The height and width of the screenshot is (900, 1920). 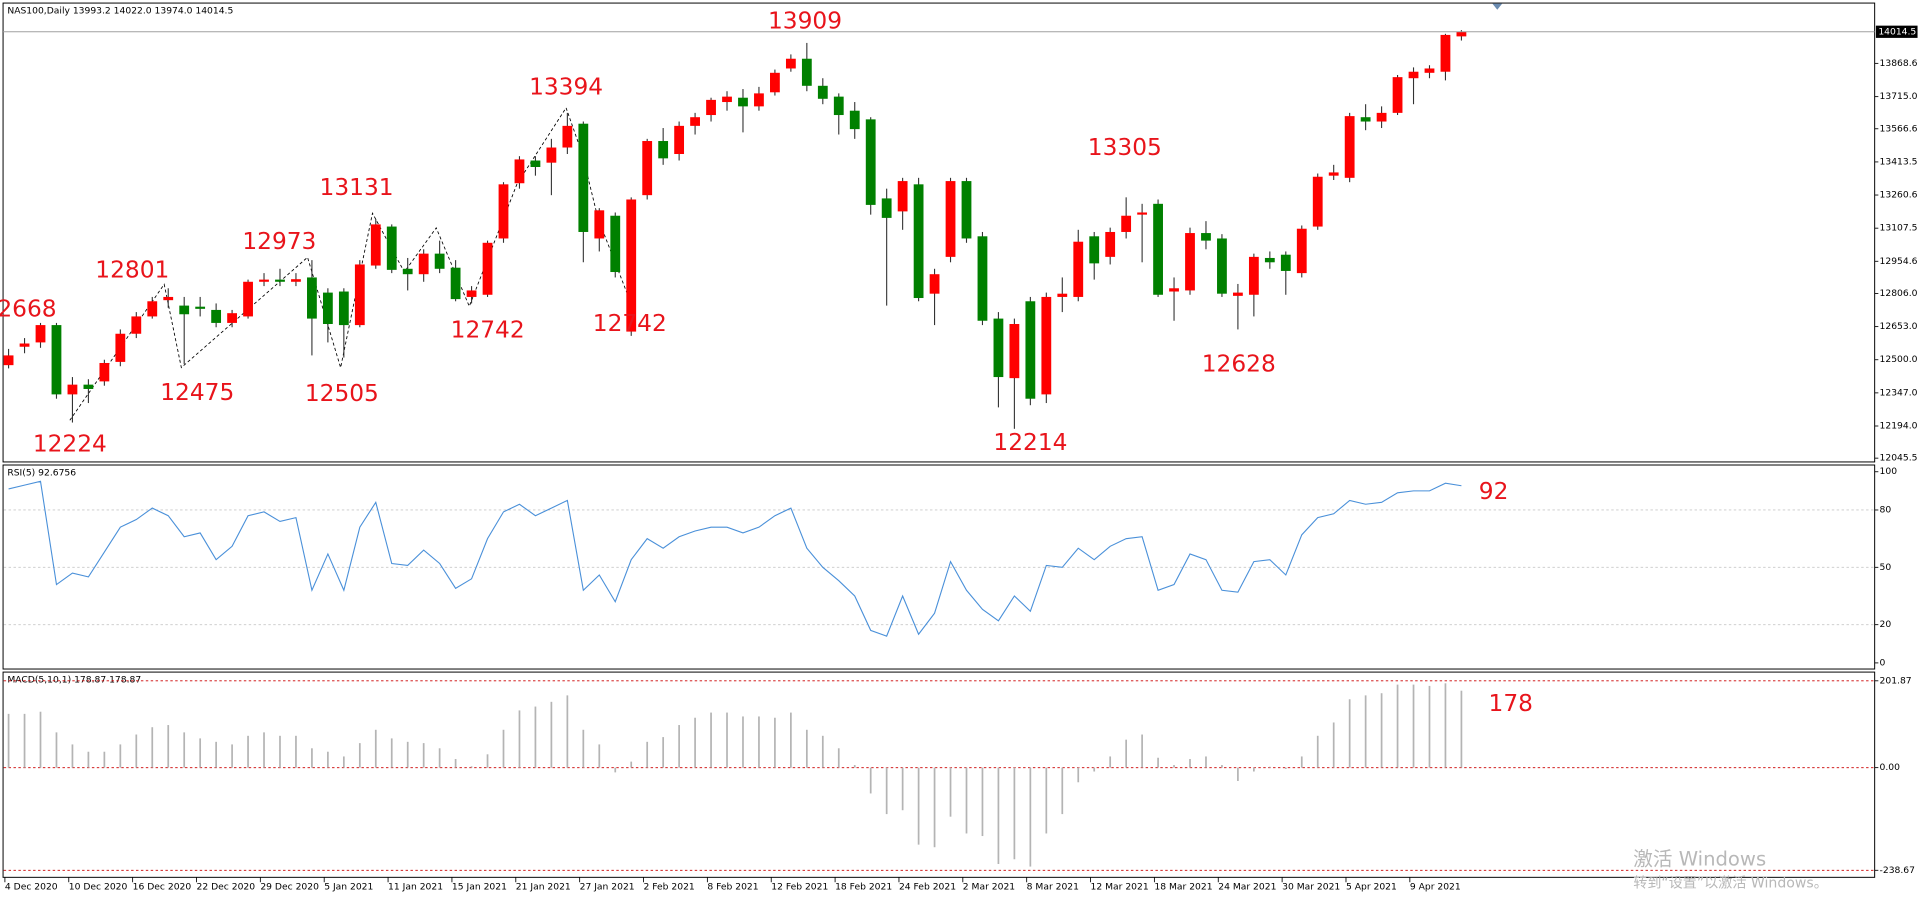 I want to click on x-tick-label: 24 Feb 2021, so click(x=927, y=887).